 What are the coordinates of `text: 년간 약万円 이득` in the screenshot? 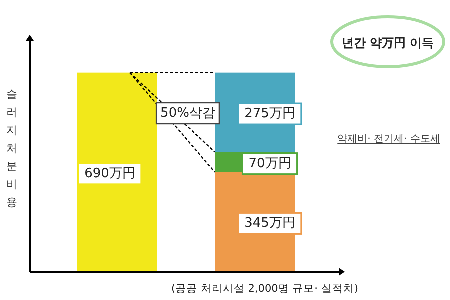 It's located at (388, 43).